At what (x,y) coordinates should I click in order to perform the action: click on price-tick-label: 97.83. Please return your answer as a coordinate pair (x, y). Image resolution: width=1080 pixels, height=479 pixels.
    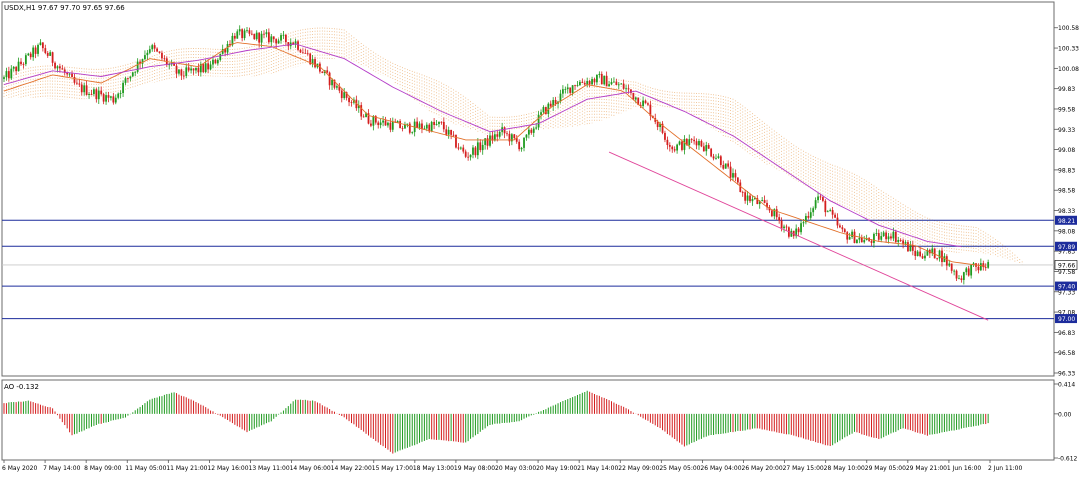
    Looking at the image, I should click on (1066, 252).